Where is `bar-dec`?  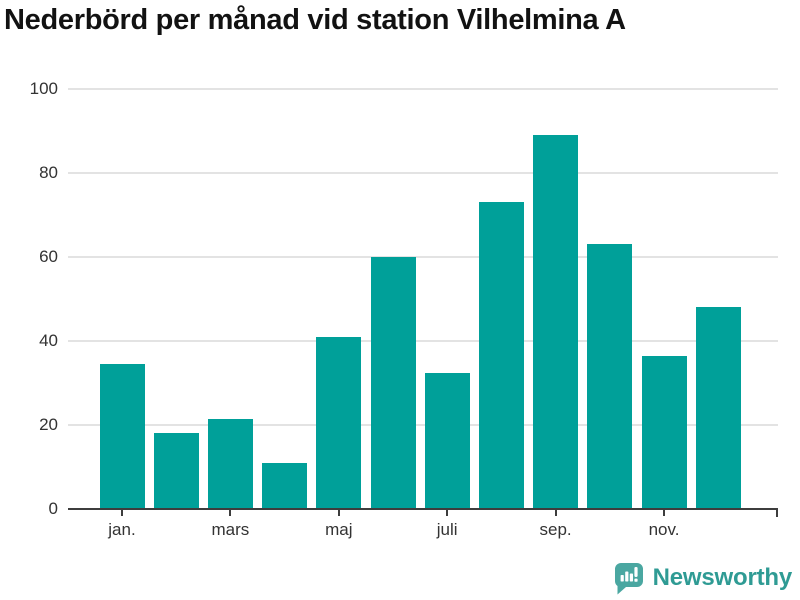 bar-dec is located at coordinates (718, 408).